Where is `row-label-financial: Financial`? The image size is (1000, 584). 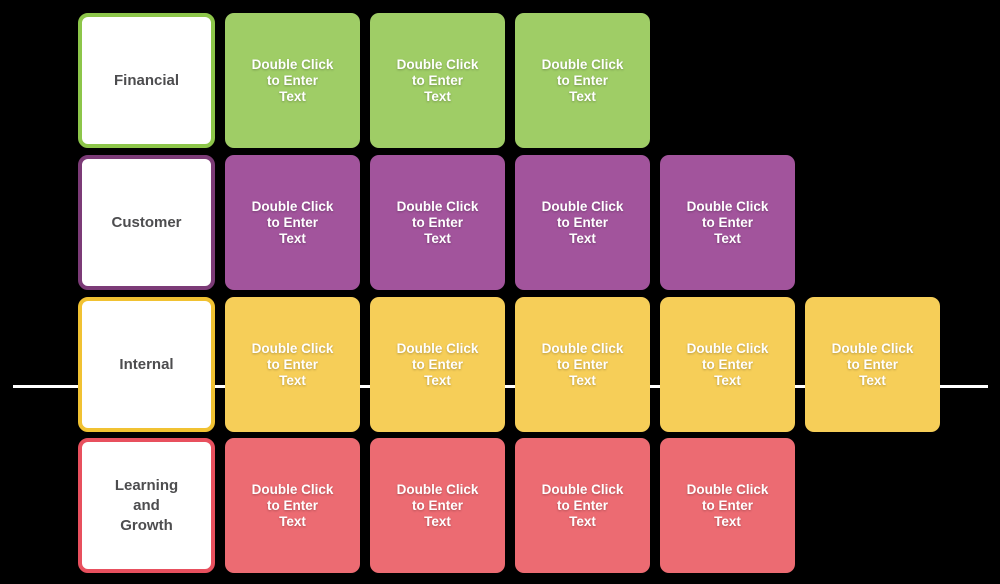 row-label-financial: Financial is located at coordinates (146, 80).